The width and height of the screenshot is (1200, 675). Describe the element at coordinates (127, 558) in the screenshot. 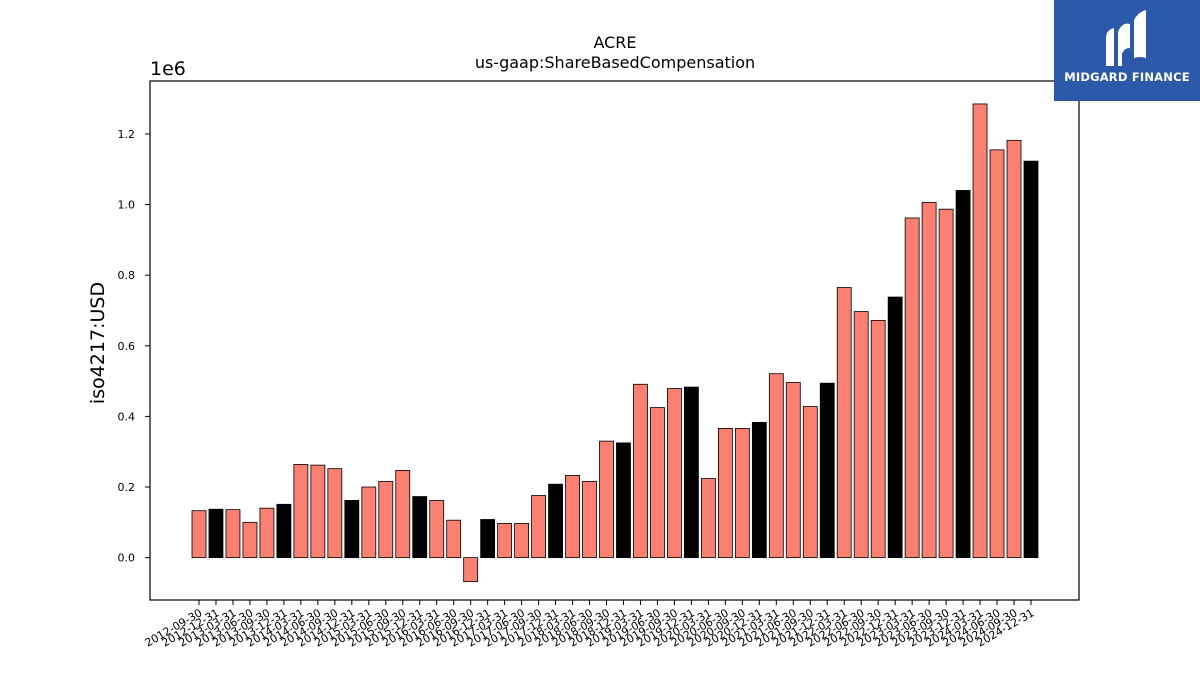

I see `y-tick-label: 0.0` at that location.